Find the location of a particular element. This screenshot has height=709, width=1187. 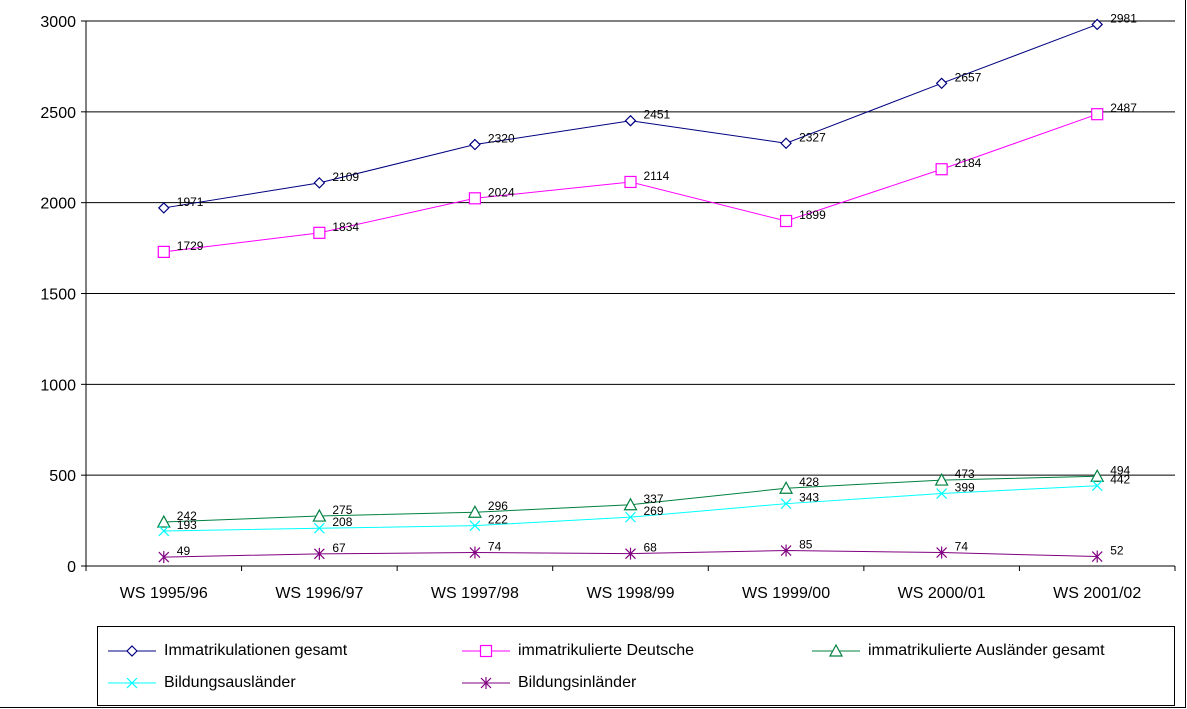

legend-label: Bildungsinländer is located at coordinates (577, 682).